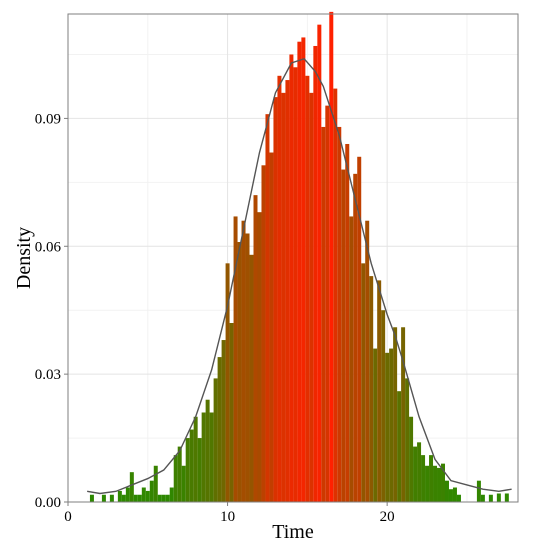  Describe the element at coordinates (48, 375) in the screenshot. I see `y-tick-label: 0.03` at that location.